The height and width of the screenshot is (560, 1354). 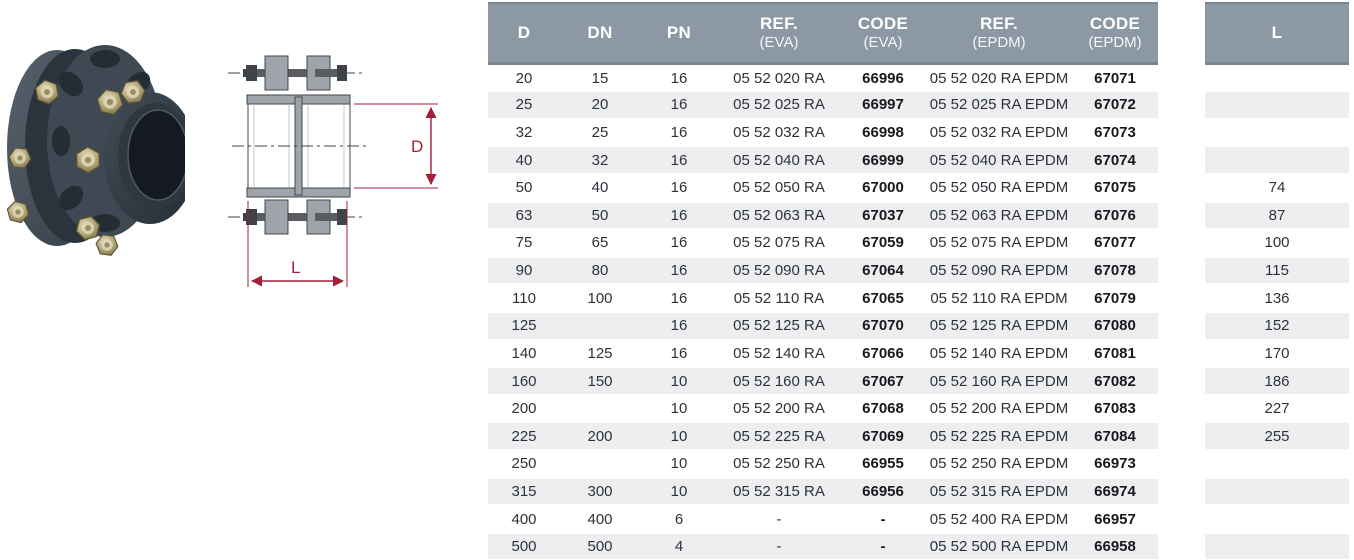 What do you see at coordinates (524, 243) in the screenshot?
I see `cell-d: 75` at bounding box center [524, 243].